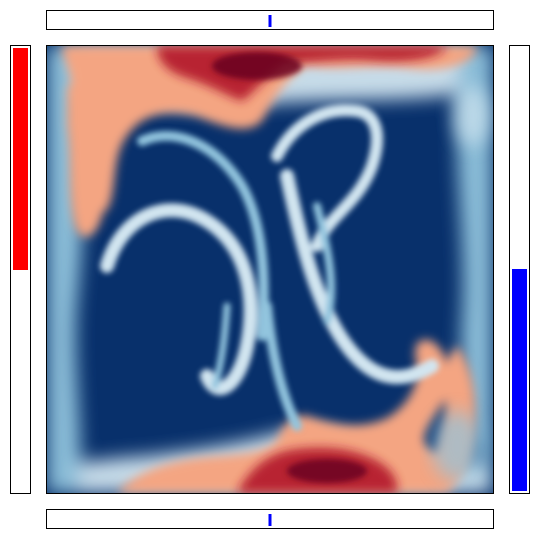 The image size is (540, 540). What do you see at coordinates (359, 276) in the screenshot?
I see `filament-right-arc` at bounding box center [359, 276].